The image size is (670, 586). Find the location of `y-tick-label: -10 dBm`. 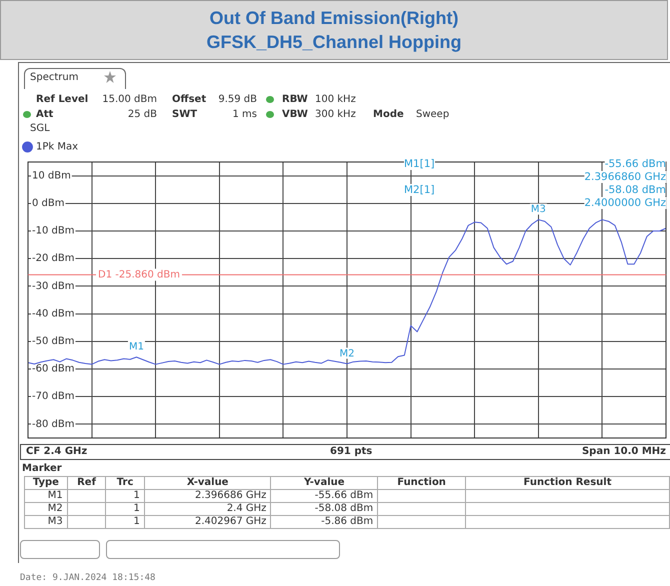

y-tick-label: -10 dBm is located at coordinates (53, 231).